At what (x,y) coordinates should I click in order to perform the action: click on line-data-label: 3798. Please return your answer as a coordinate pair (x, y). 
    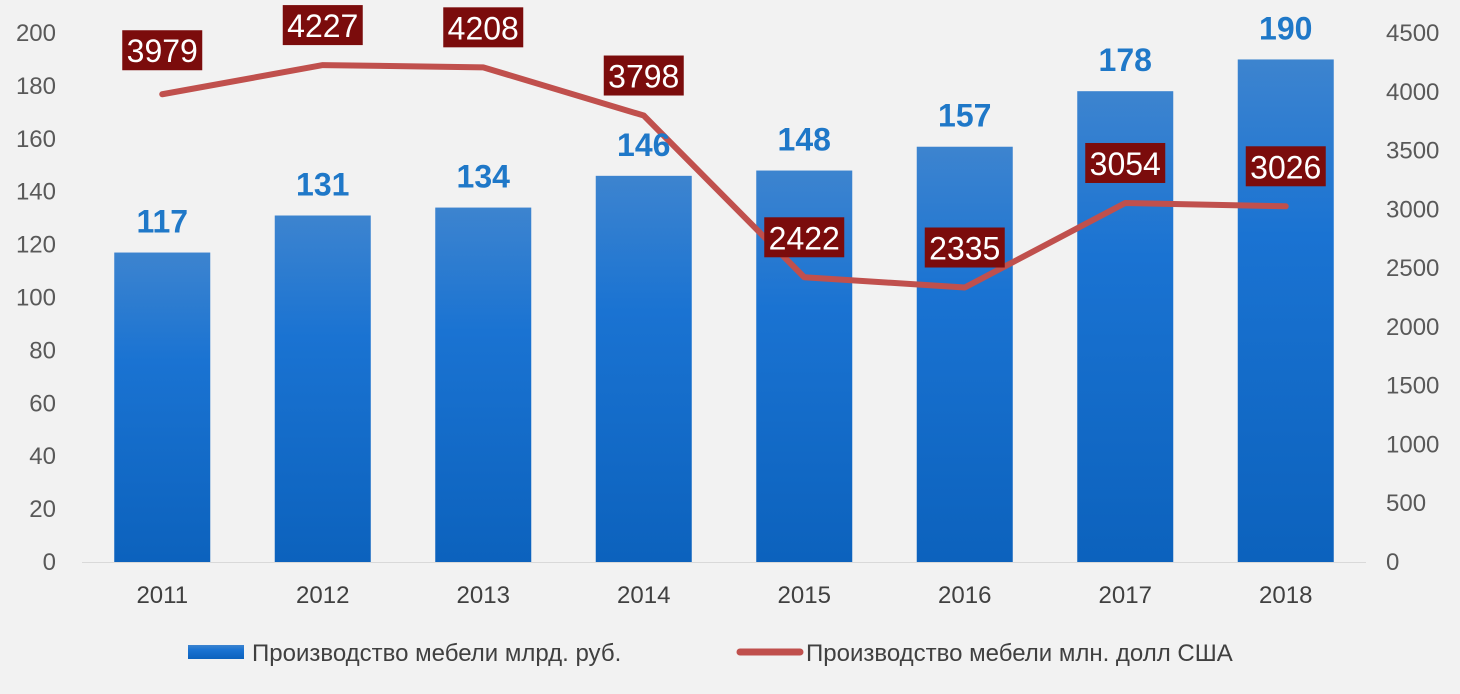
    Looking at the image, I should click on (643, 77).